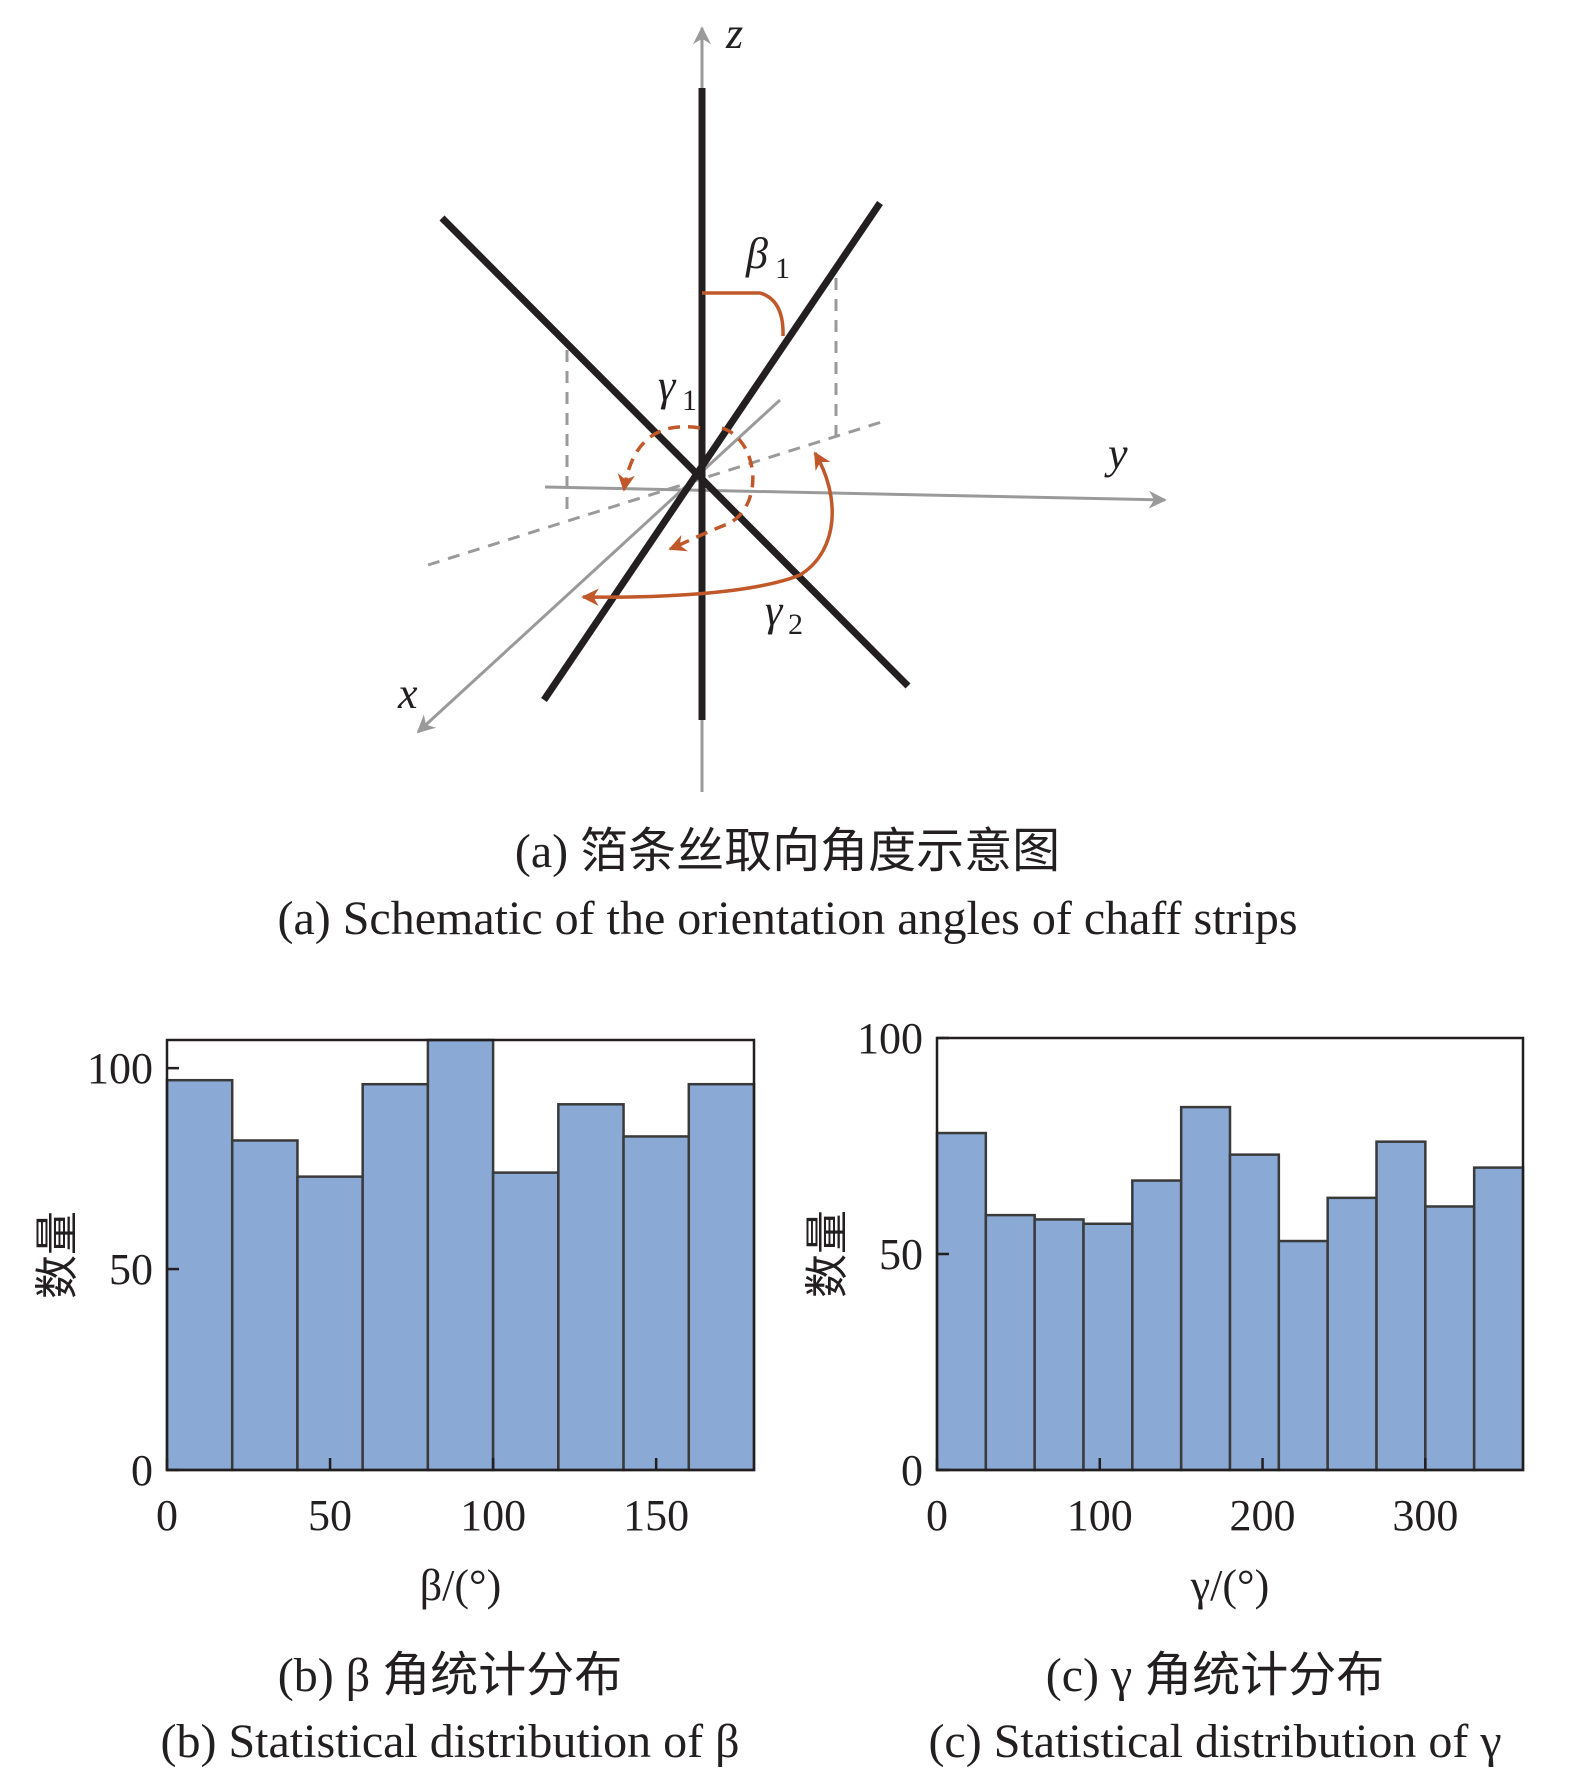  I want to click on caption-a-cn: (a) 箔条丝取向角度示意图, so click(787, 851).